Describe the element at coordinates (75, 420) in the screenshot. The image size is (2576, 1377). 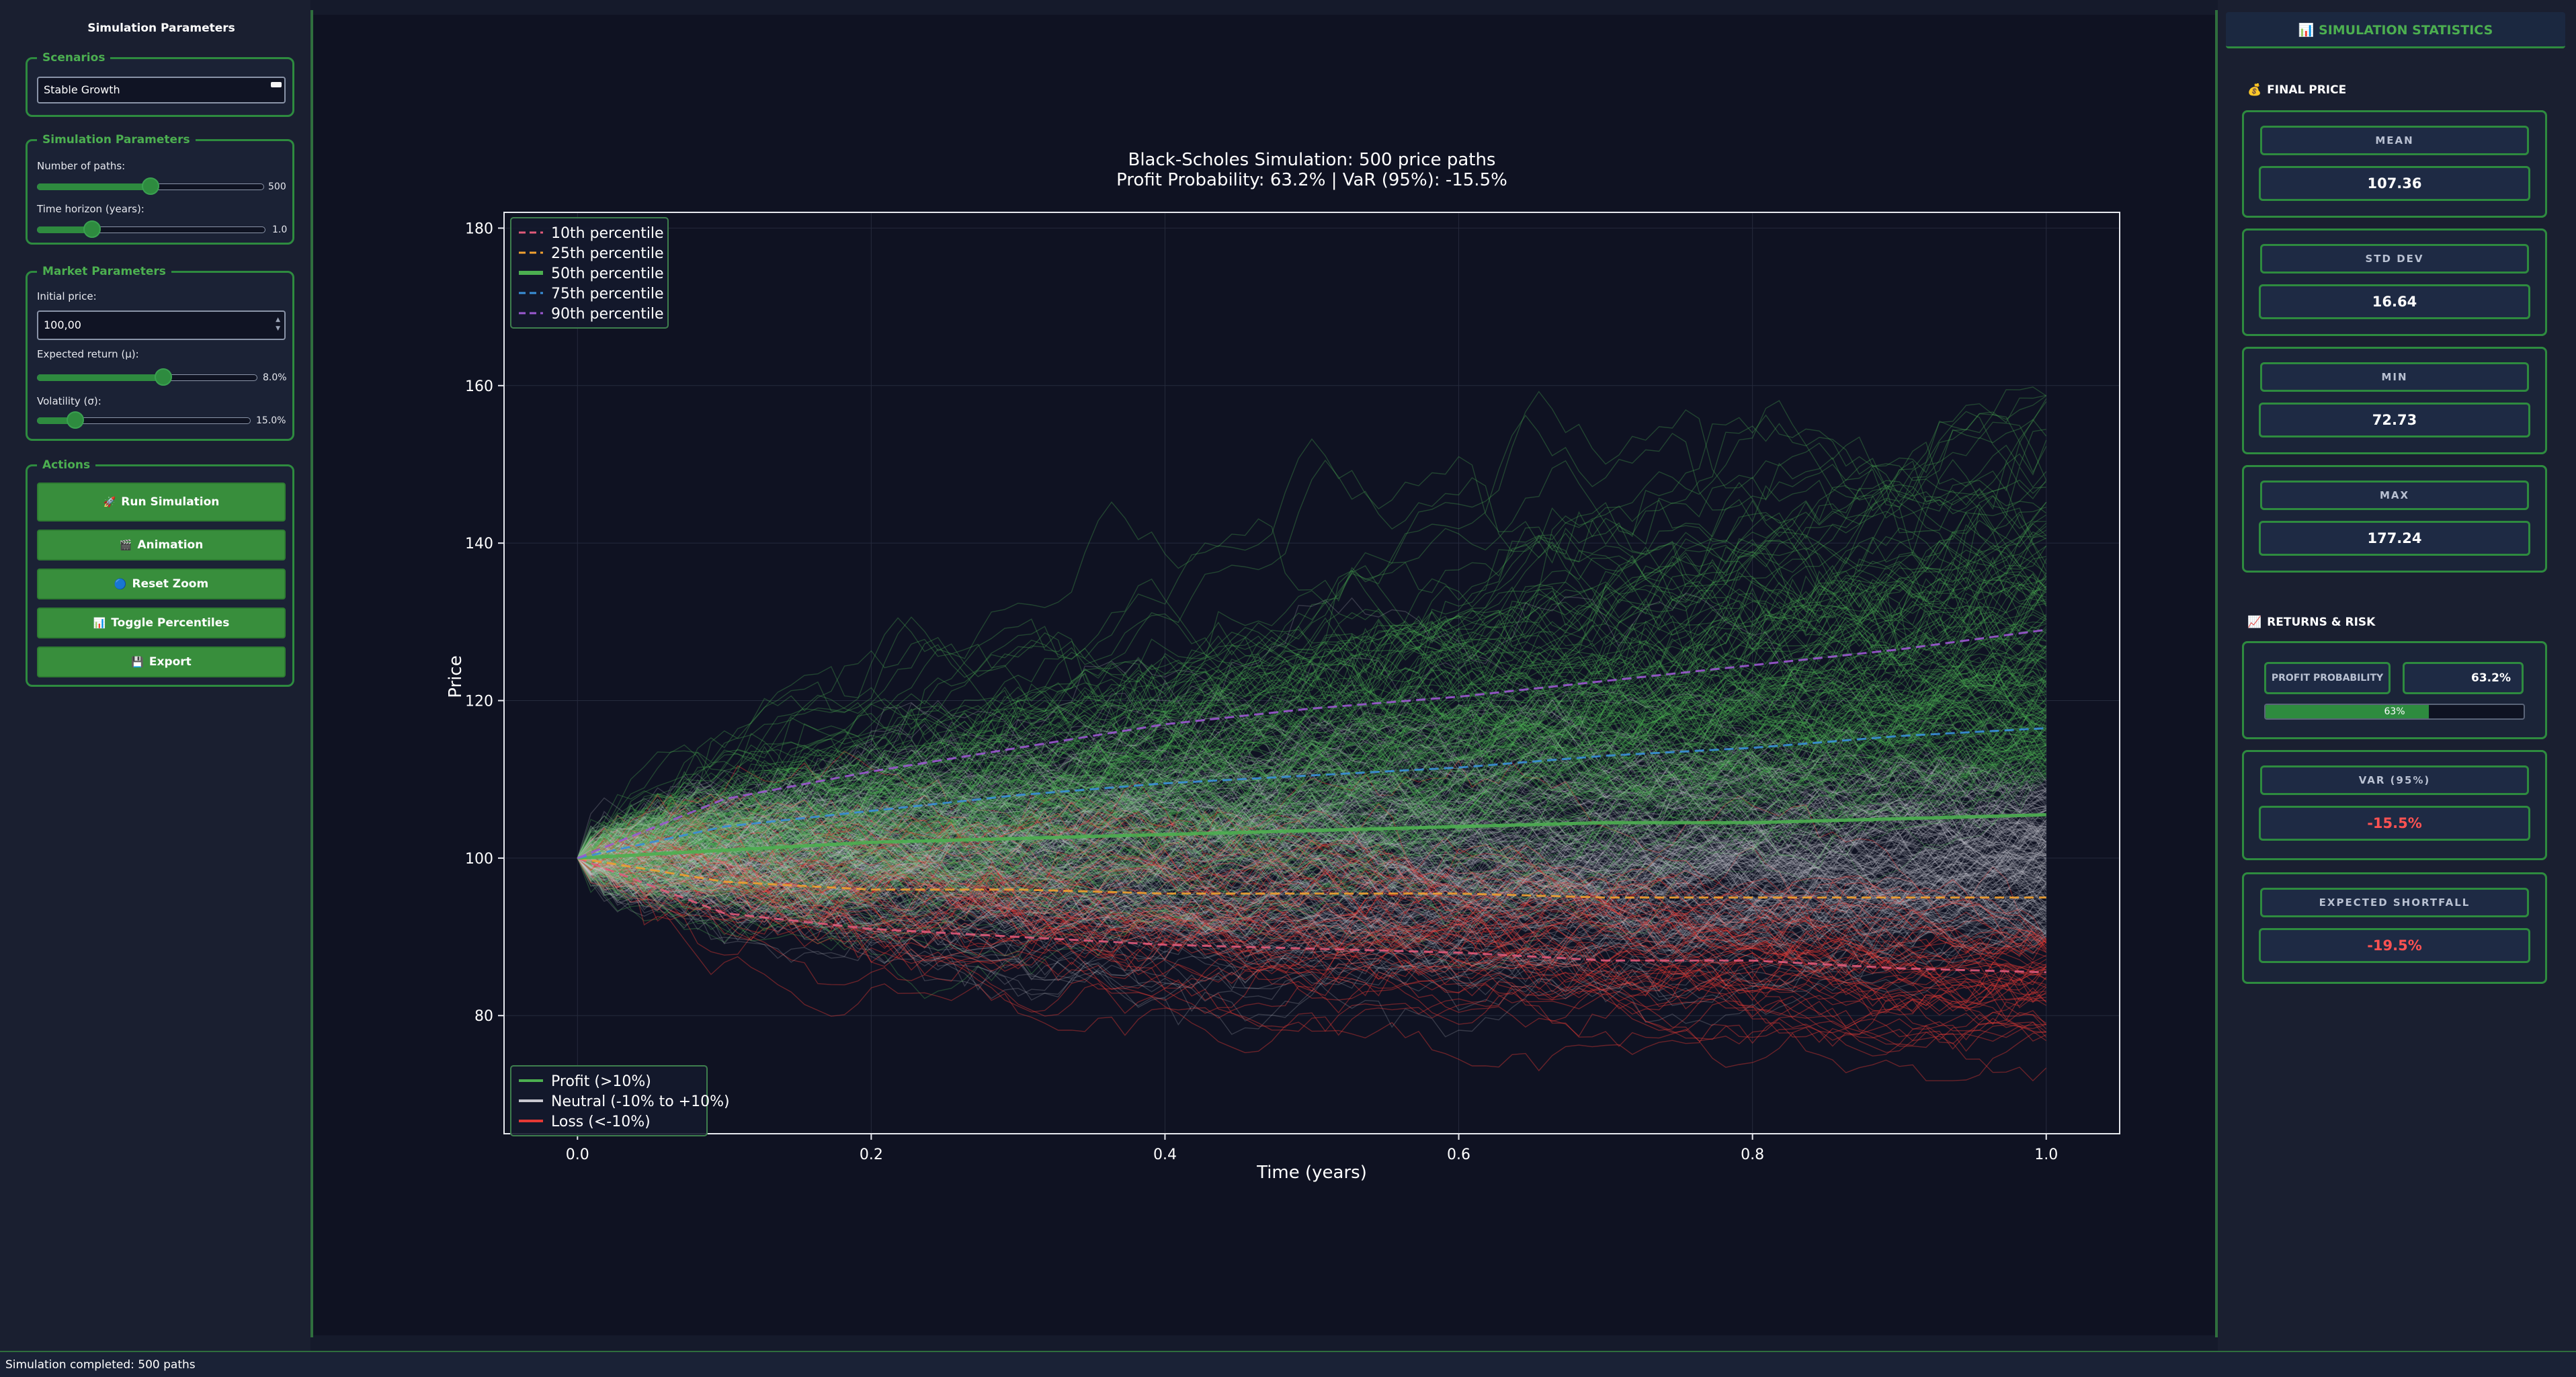
I see `volatility-slider-handle` at that location.